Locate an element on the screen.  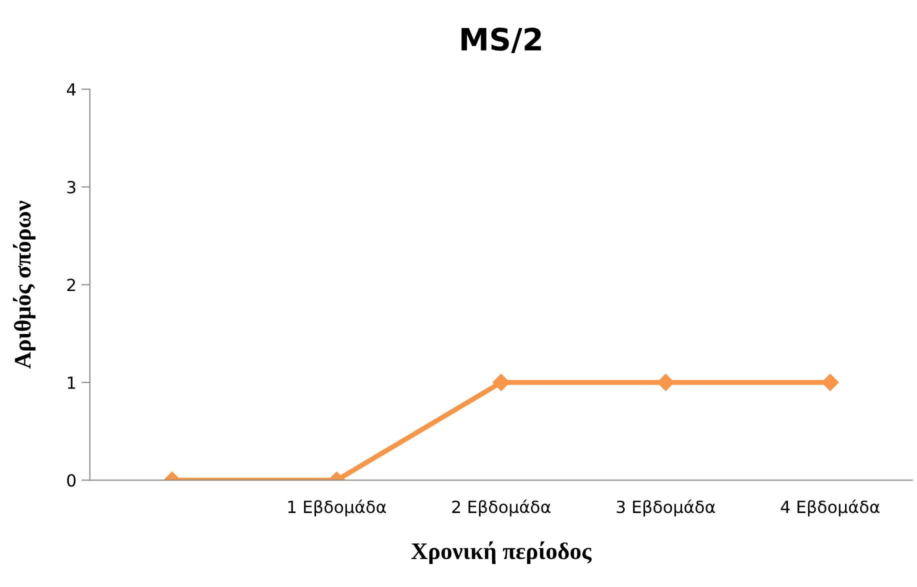
x-tick-label: 1 Εβδομάδα is located at coordinates (337, 508).